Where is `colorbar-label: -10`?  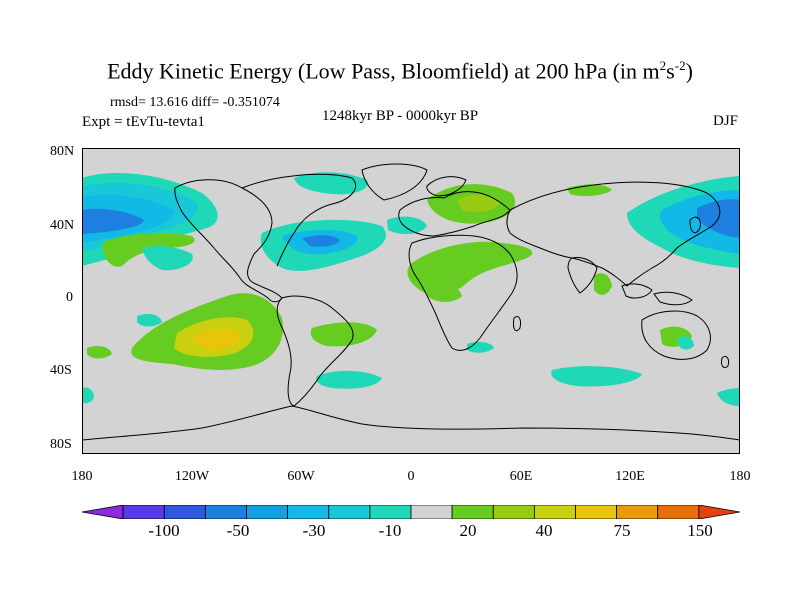
colorbar-label: -10 is located at coordinates (390, 530).